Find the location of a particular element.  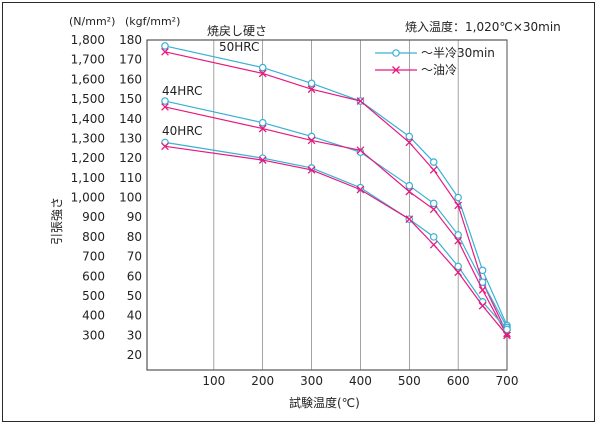

x-tick-label: 200 is located at coordinates (262, 381).